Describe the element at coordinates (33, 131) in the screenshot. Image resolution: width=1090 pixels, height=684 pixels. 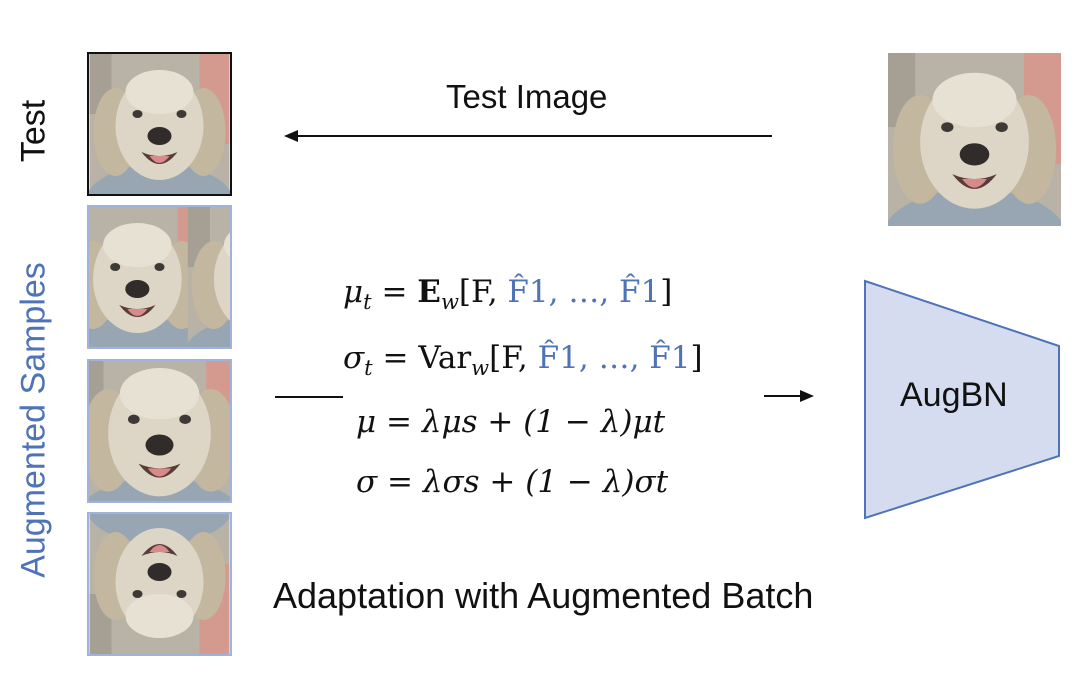
I see `test-label: Test` at that location.